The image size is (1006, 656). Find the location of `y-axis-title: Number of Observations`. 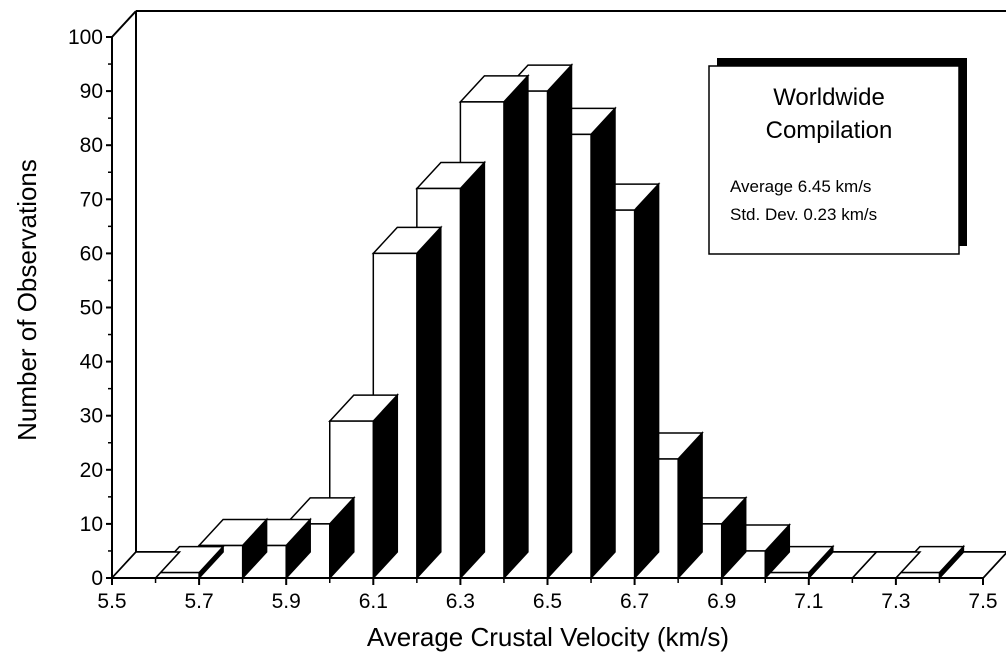

y-axis-title: Number of Observations is located at coordinates (27, 300).